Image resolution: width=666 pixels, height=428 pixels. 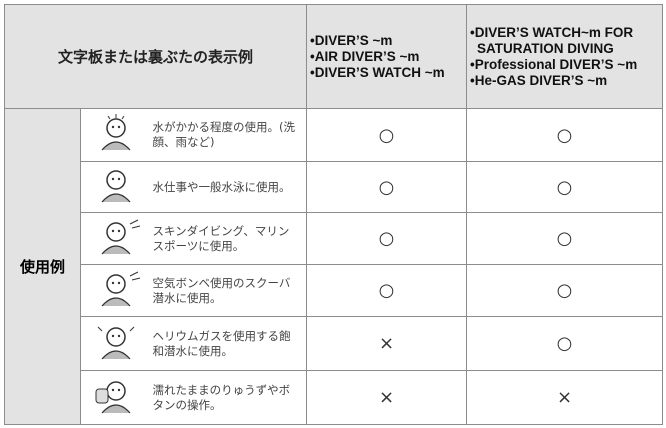 I want to click on header-item: He-GAS DIVER’S ~m, so click(x=564, y=81).